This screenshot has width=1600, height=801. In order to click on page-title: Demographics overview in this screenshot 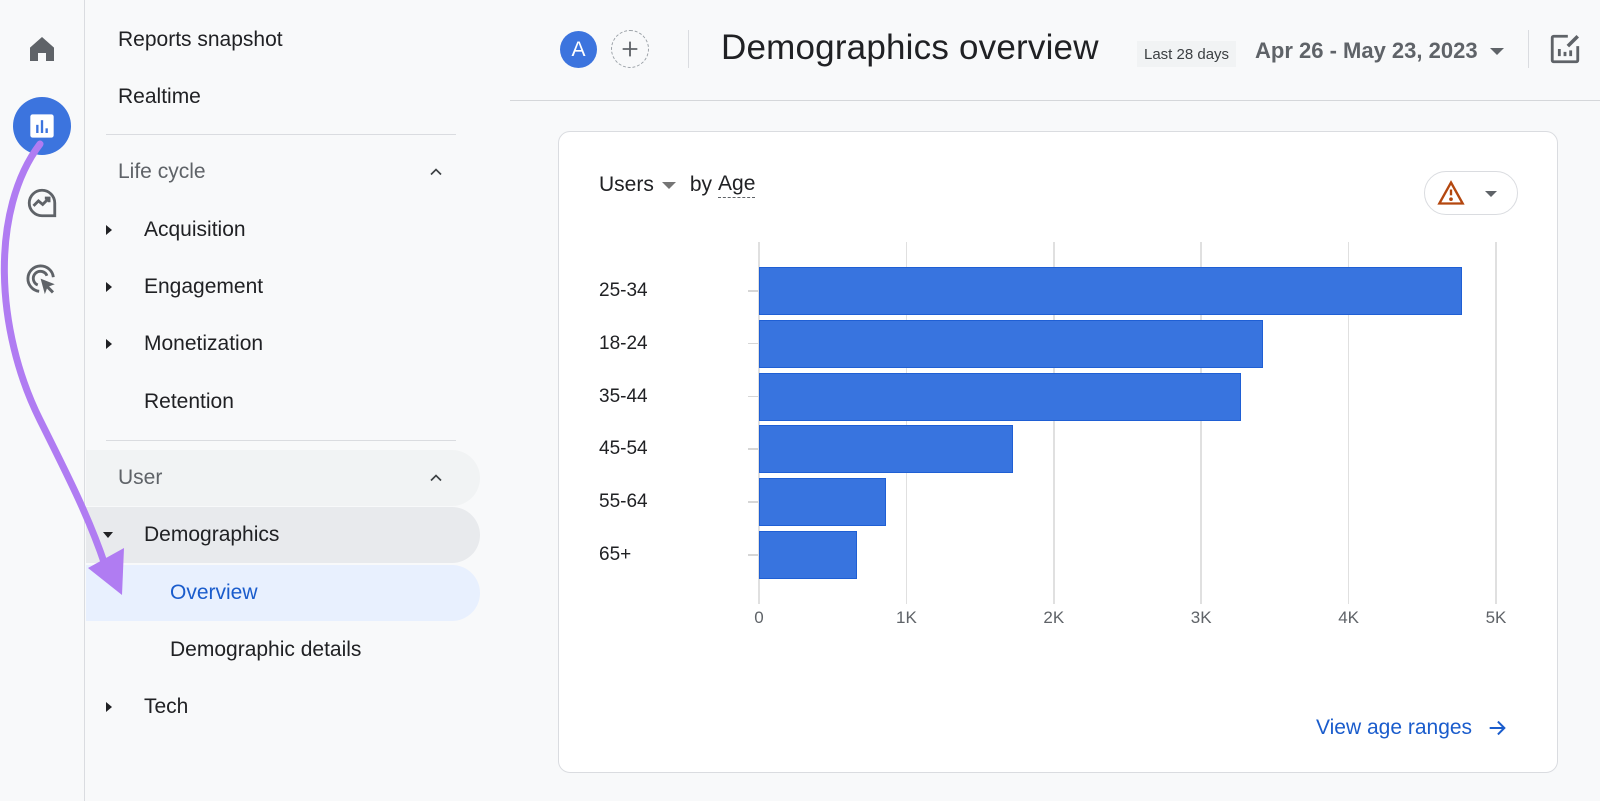, I will do `click(910, 47)`.